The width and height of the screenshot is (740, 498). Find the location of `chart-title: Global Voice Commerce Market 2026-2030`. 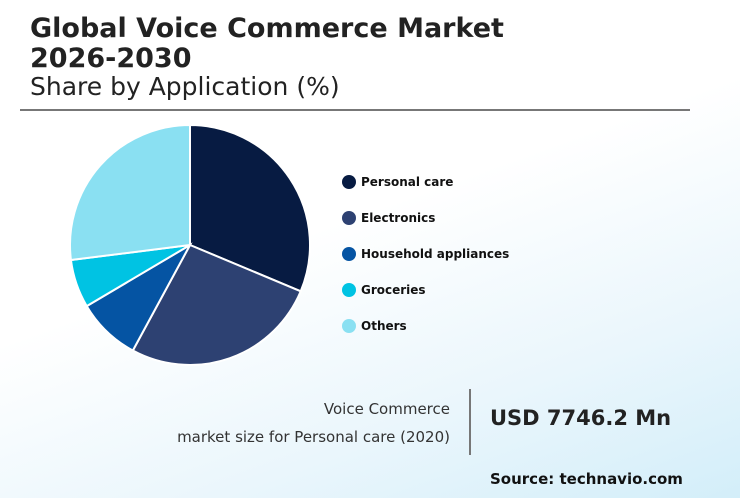

chart-title: Global Voice Commerce Market 2026-2030 is located at coordinates (267, 44).